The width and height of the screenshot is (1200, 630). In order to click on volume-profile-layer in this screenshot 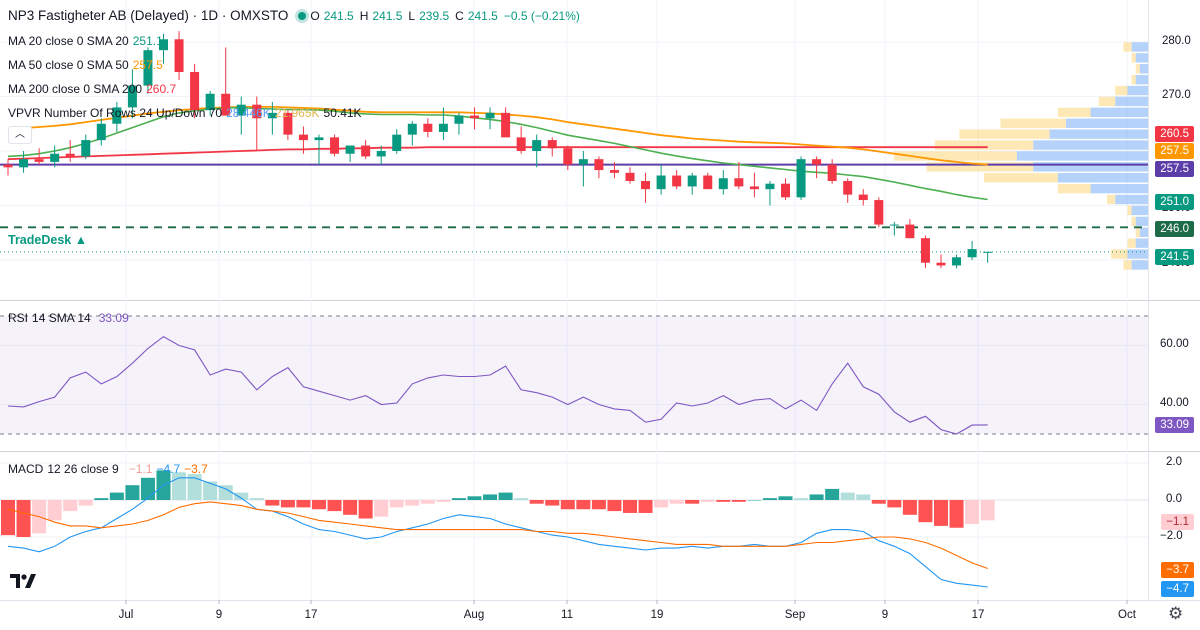, I will do `click(1020, 156)`.